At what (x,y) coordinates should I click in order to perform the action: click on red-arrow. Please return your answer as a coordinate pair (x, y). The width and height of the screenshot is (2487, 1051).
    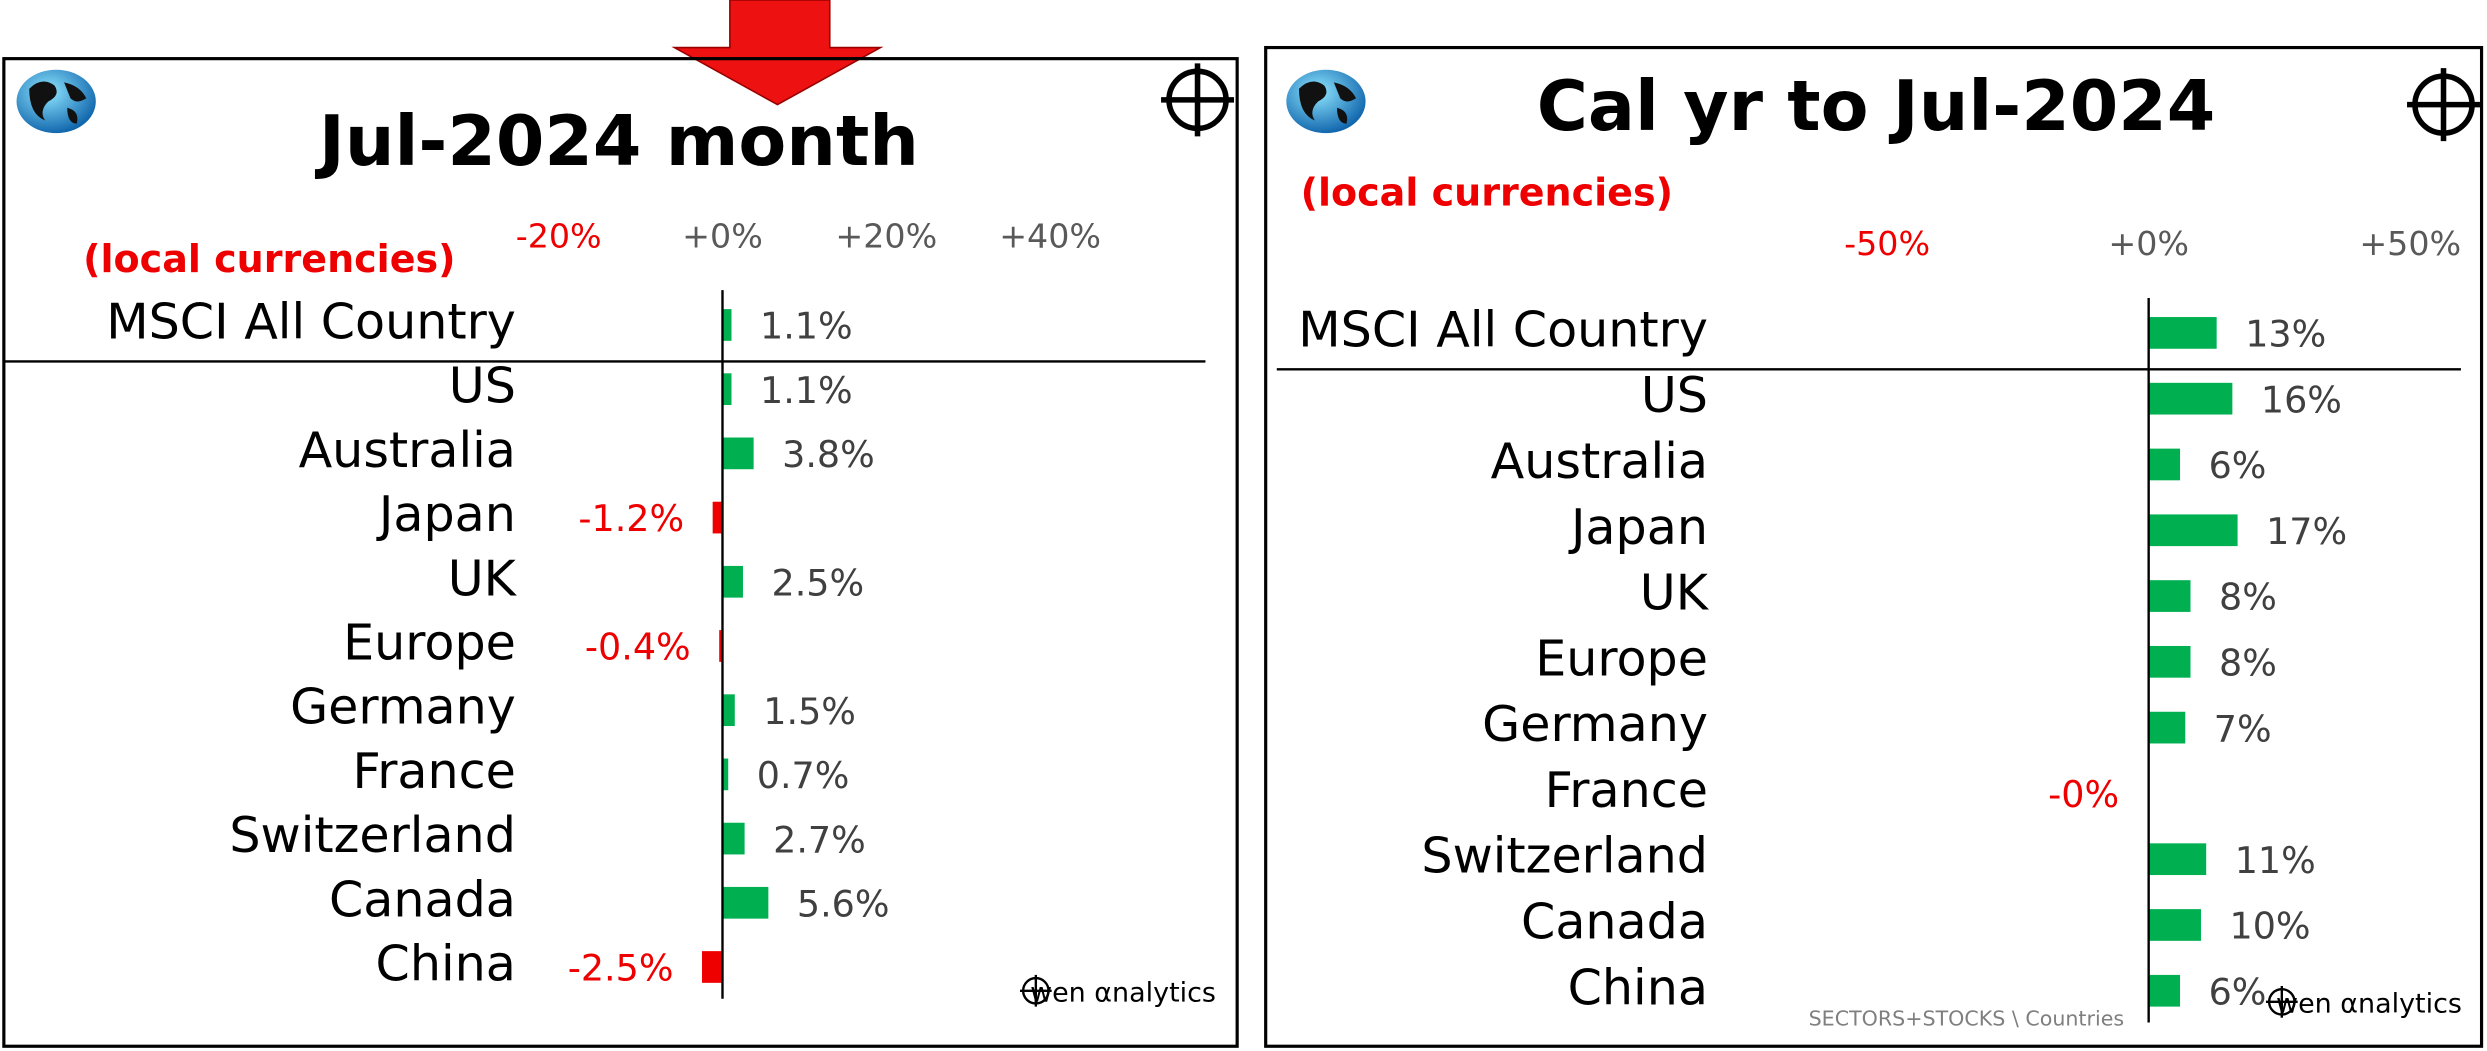
    Looking at the image, I should click on (777, 53).